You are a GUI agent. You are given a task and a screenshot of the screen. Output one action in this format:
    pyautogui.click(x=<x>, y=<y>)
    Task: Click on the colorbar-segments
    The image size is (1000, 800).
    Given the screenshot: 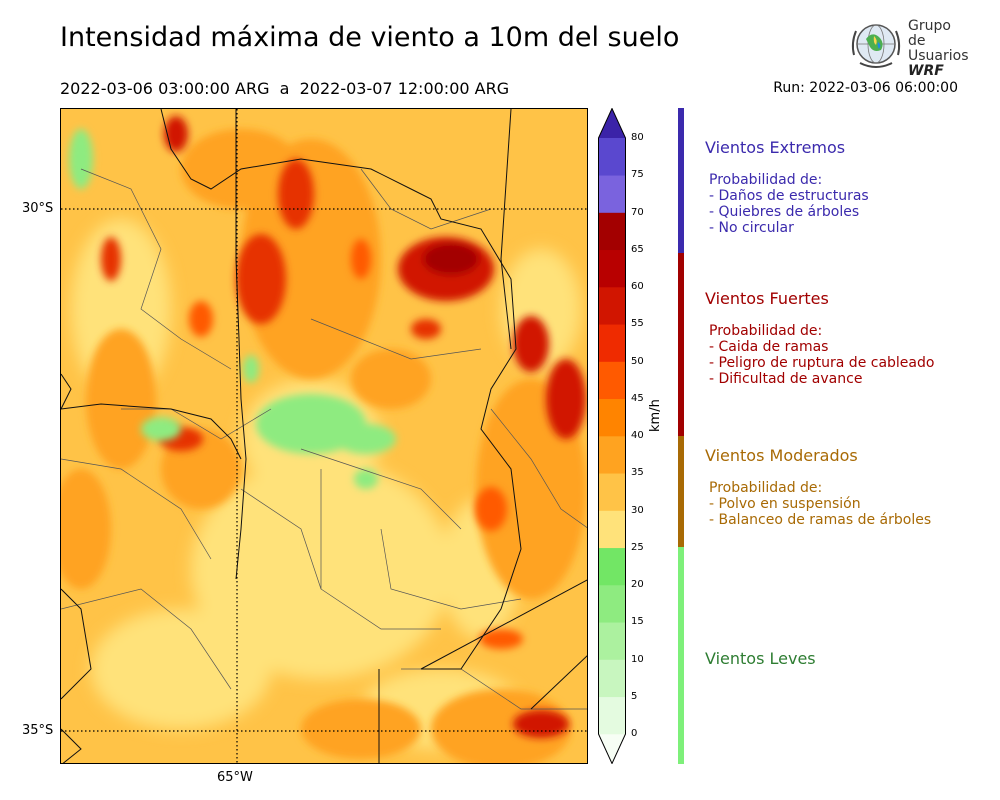 What is the action you would take?
    pyautogui.click(x=612, y=436)
    